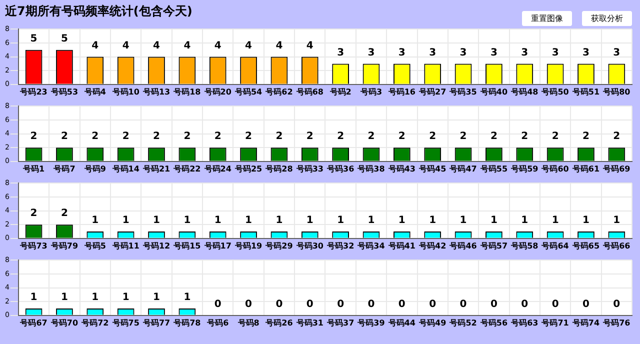 This screenshot has height=344, width=640. I want to click on x-tick-label: 号码11, so click(125, 245).